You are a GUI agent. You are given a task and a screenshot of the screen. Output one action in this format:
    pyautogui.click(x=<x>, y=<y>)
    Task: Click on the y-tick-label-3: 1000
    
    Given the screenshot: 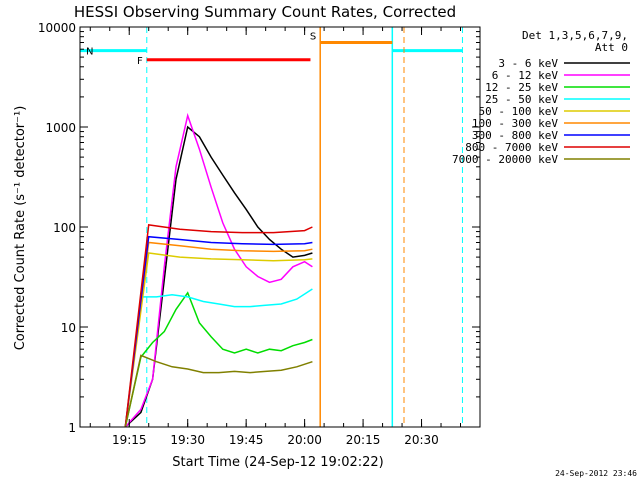 What is the action you would take?
    pyautogui.click(x=60, y=128)
    